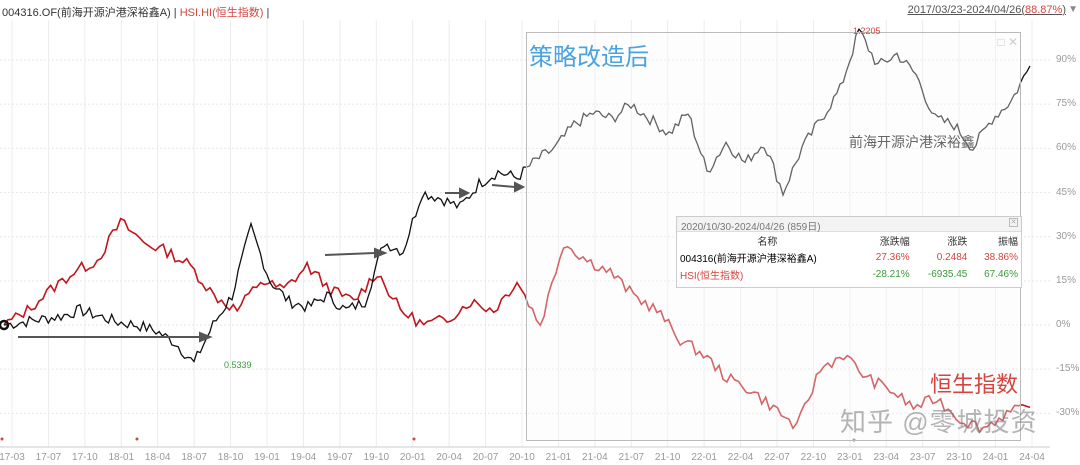 This screenshot has height=465, width=1080. I want to click on x-tick-label: 18-01, so click(121, 457).